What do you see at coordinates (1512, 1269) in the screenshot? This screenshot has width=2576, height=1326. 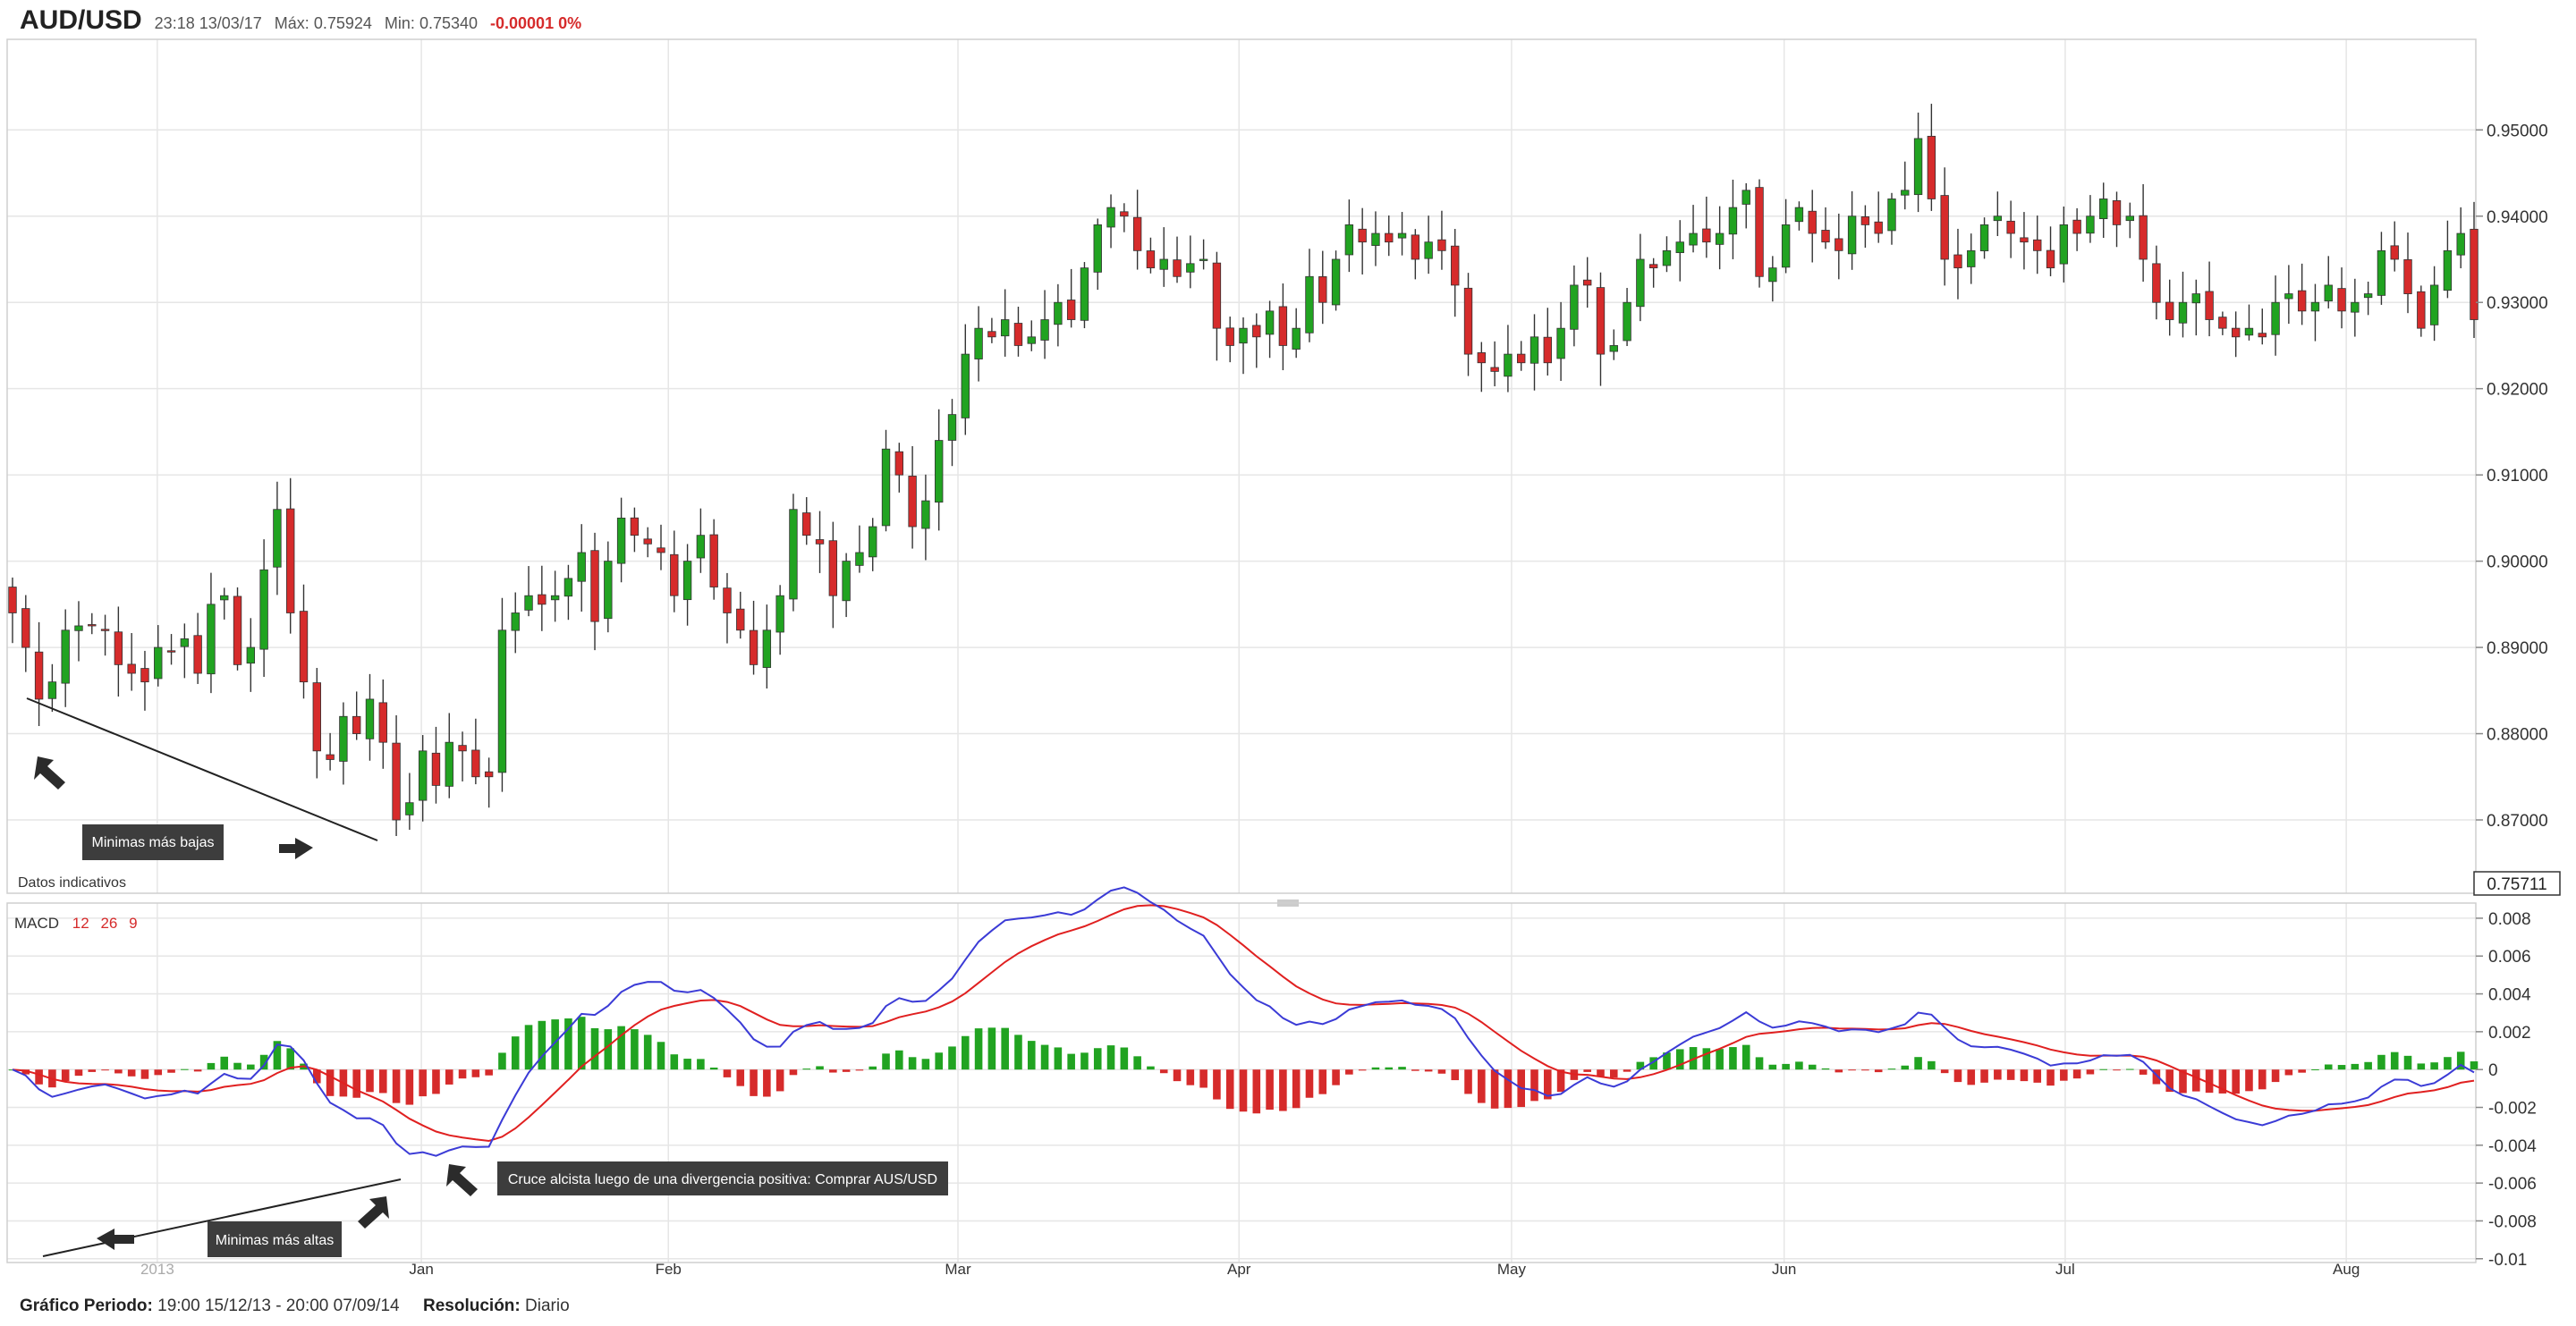 I see `time-tick-5: May` at bounding box center [1512, 1269].